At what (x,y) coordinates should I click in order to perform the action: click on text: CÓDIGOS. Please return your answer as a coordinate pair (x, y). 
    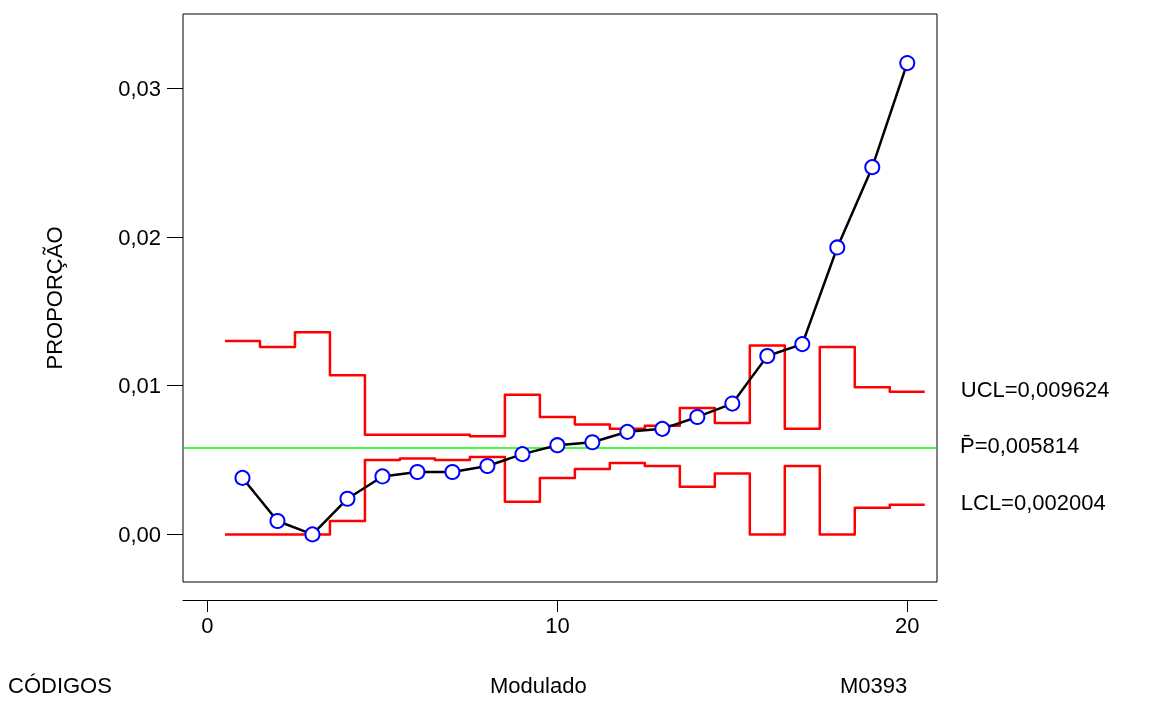
    Looking at the image, I should click on (60, 685).